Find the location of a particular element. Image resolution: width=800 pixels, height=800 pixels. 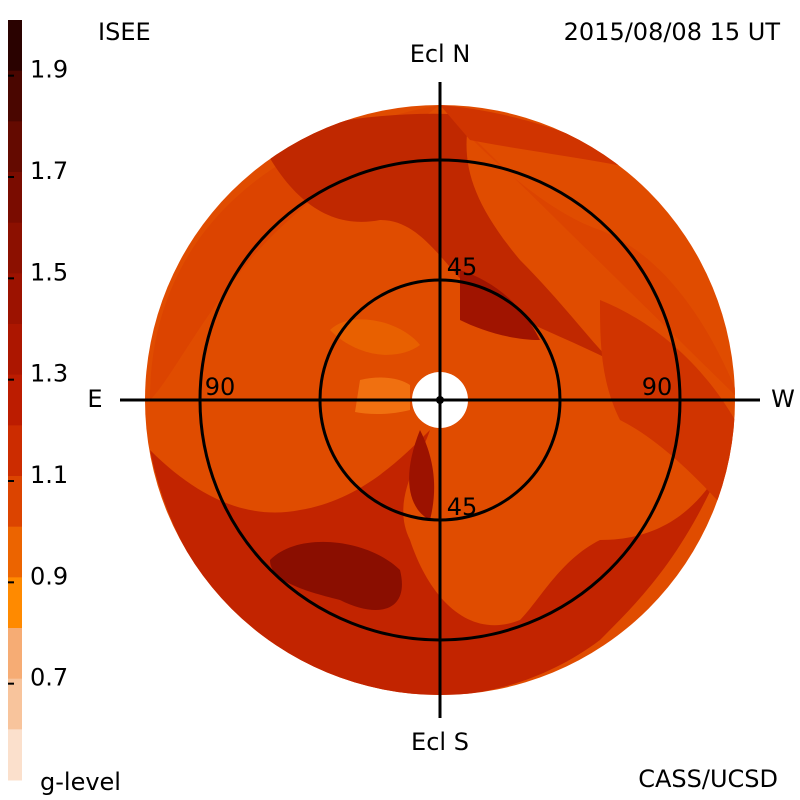

colorbar-tick-label: 1.3 is located at coordinates (49, 374).